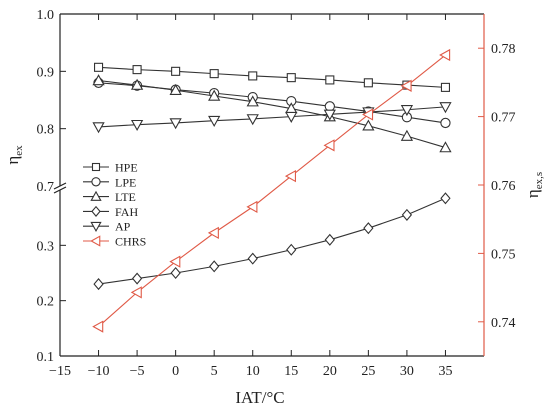  Describe the element at coordinates (46, 72) in the screenshot. I see `left-tick-label: 0.9` at that location.